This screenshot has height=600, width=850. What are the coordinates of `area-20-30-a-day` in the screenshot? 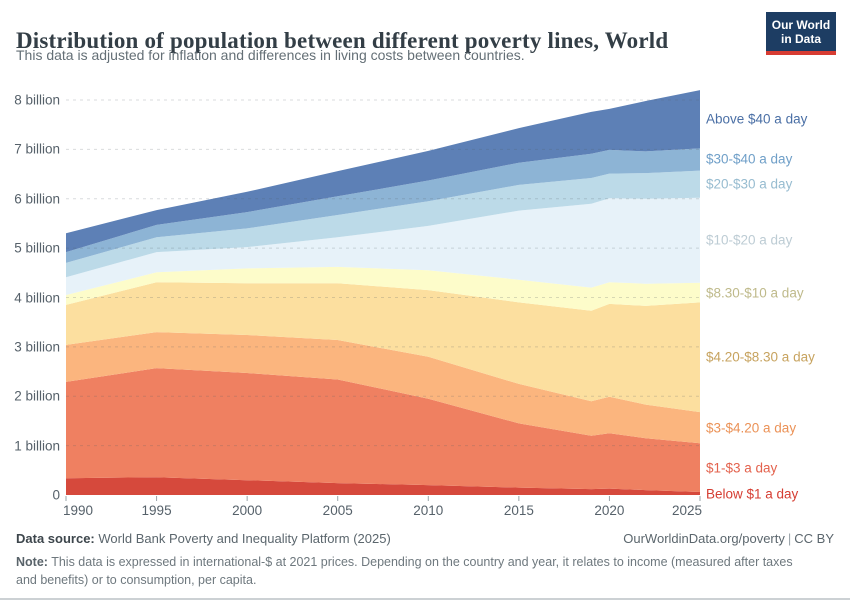 It's located at (383, 224).